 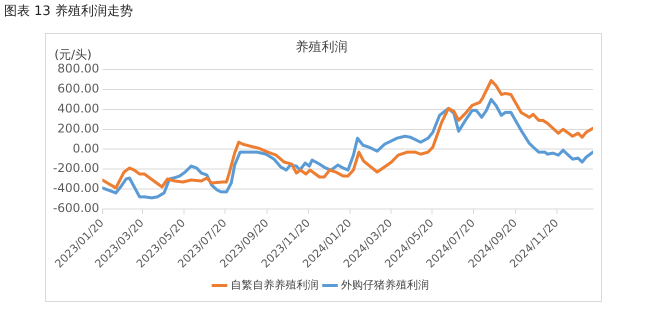 I want to click on y-tick-label: 200.00, so click(x=78, y=128).